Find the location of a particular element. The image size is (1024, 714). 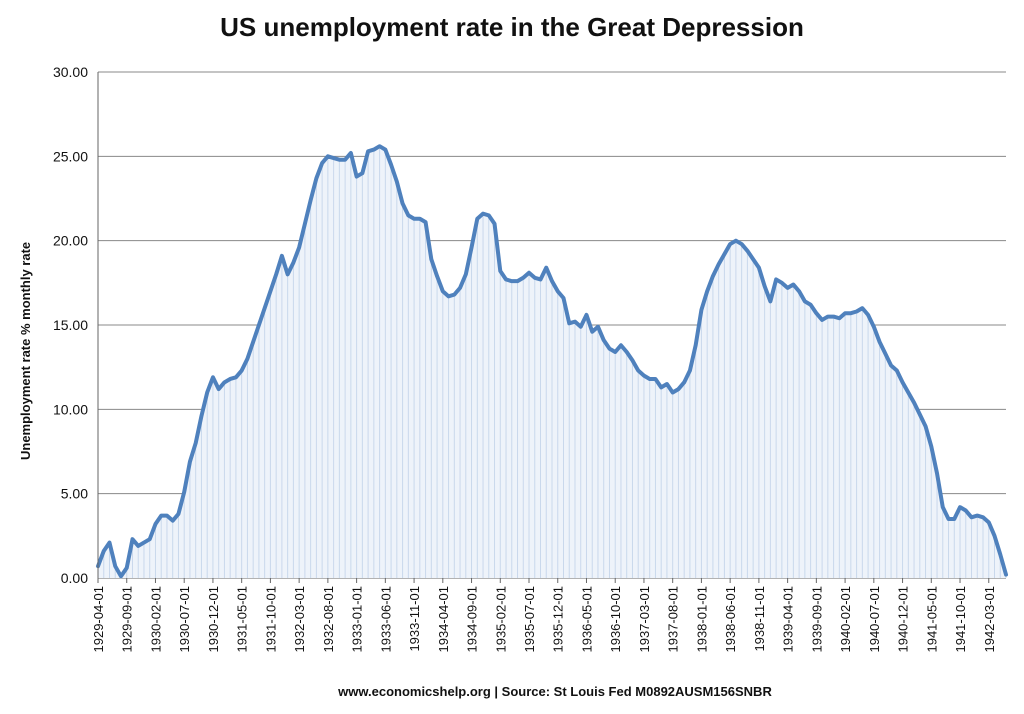

x-tick-label: 1933-11-01 is located at coordinates (414, 619).